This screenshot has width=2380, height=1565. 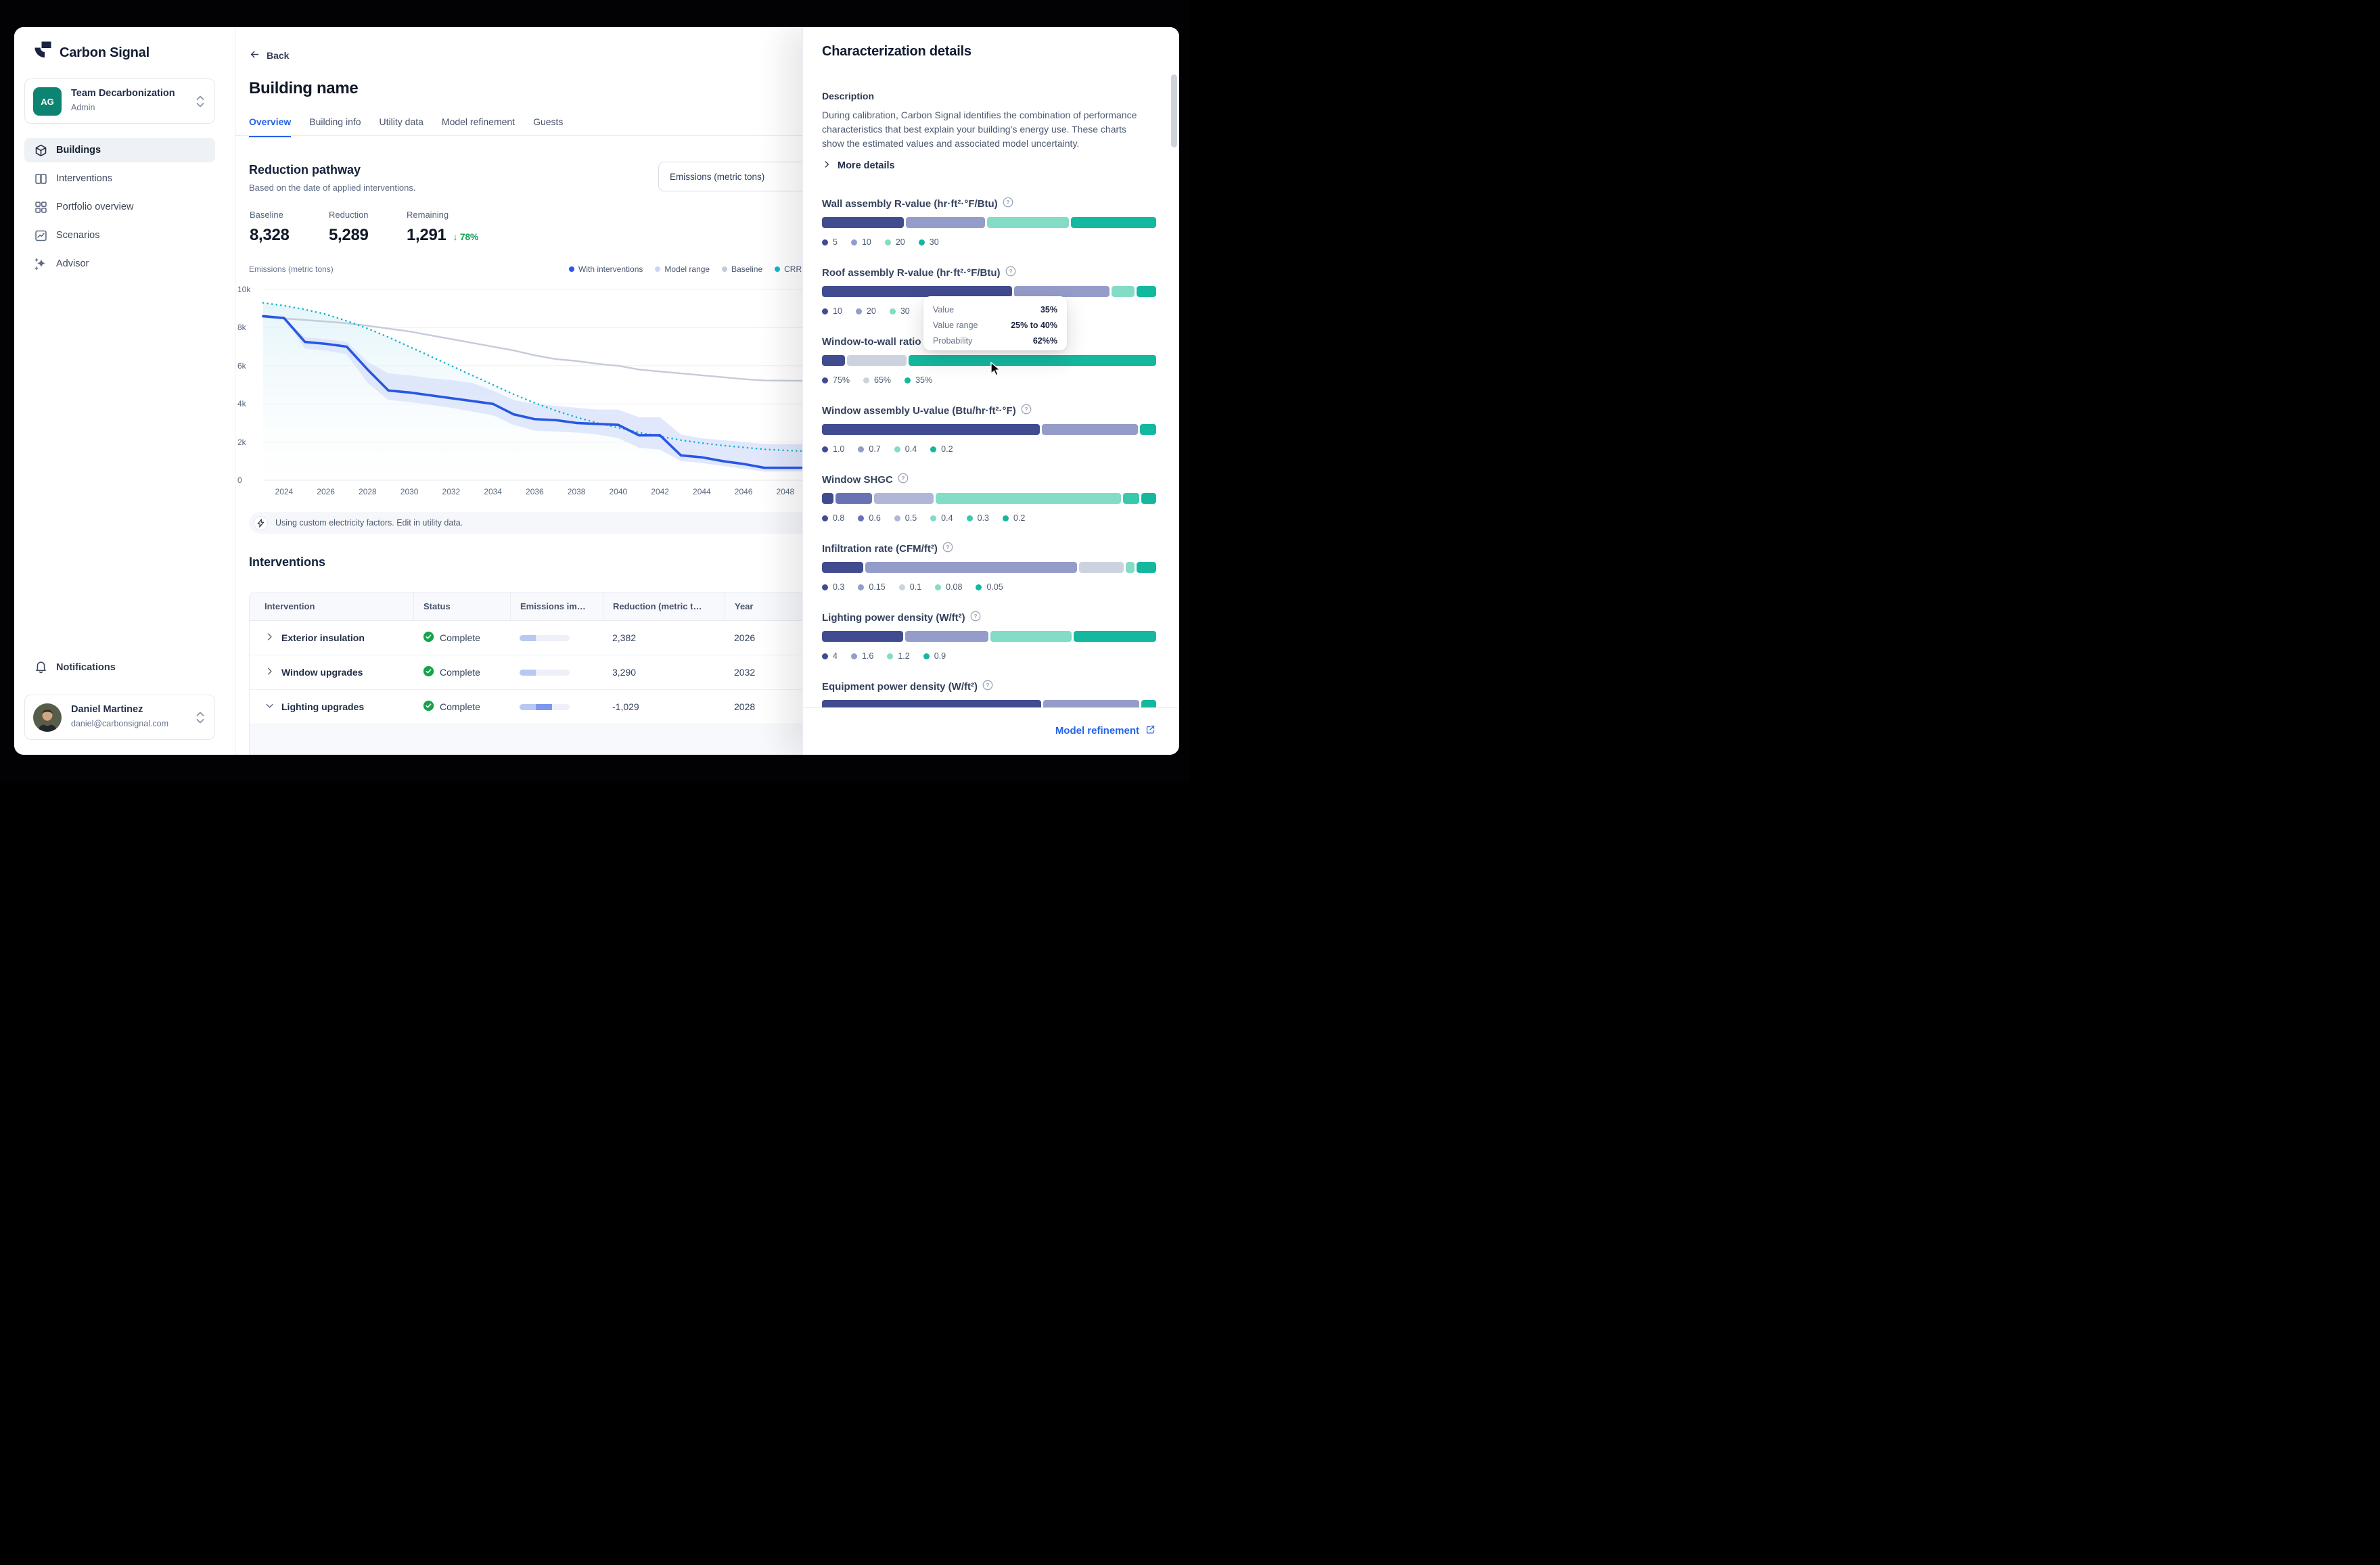 I want to click on user-menu: Daniel Martinez daniel@carbonsignal.com, so click(x=119, y=717).